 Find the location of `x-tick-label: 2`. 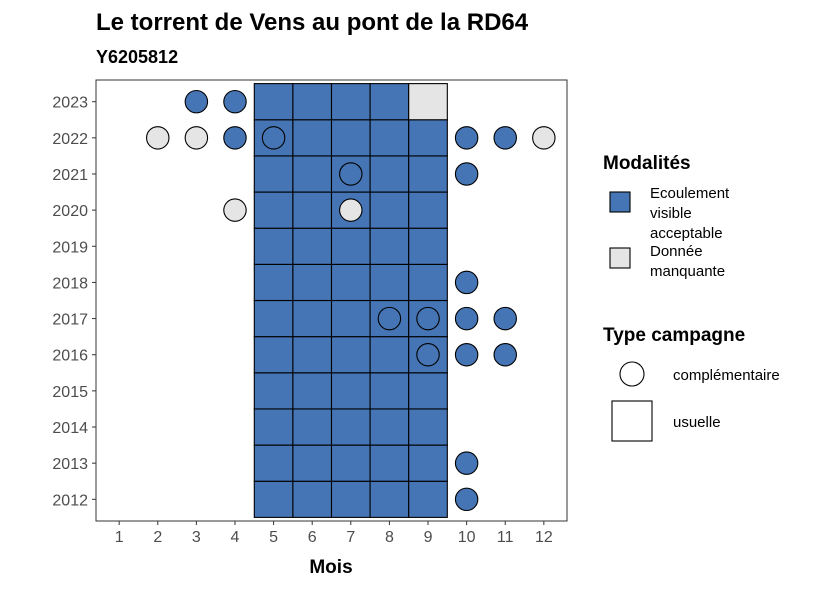

x-tick-label: 2 is located at coordinates (157, 537).